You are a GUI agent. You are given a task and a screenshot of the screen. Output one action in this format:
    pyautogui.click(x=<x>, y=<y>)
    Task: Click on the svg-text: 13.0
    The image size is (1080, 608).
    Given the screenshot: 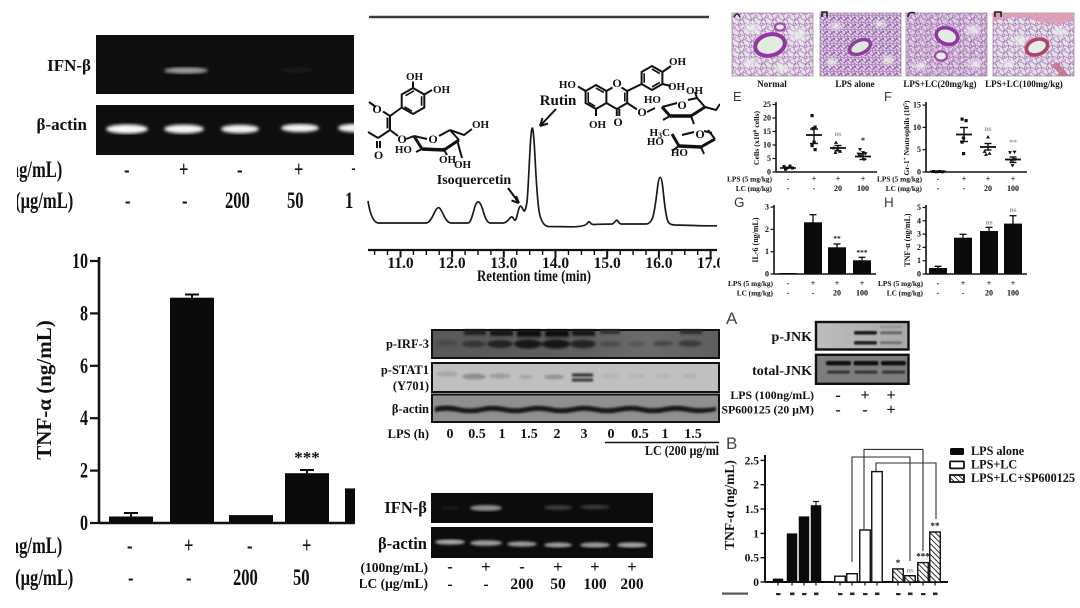 What is the action you would take?
    pyautogui.click(x=503, y=263)
    